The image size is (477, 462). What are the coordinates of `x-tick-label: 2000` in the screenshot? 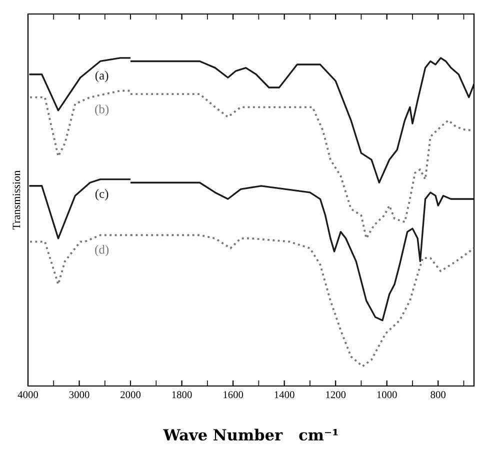 It's located at (130, 394).